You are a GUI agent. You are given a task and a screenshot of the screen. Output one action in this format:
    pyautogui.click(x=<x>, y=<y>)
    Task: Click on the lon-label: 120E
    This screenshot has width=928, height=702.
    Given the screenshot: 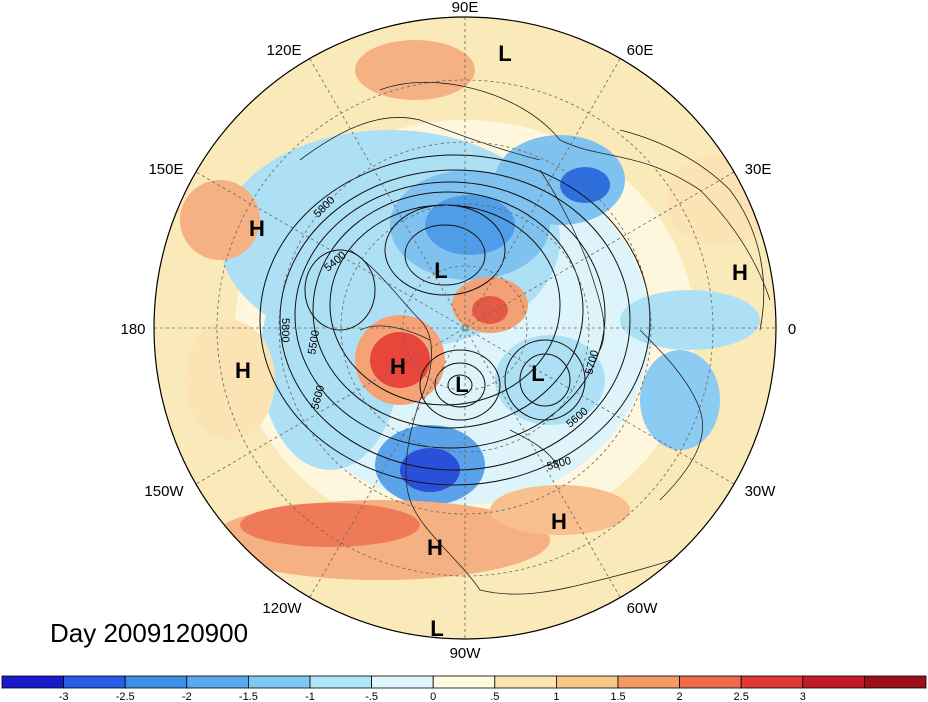 What is the action you would take?
    pyautogui.click(x=283, y=50)
    